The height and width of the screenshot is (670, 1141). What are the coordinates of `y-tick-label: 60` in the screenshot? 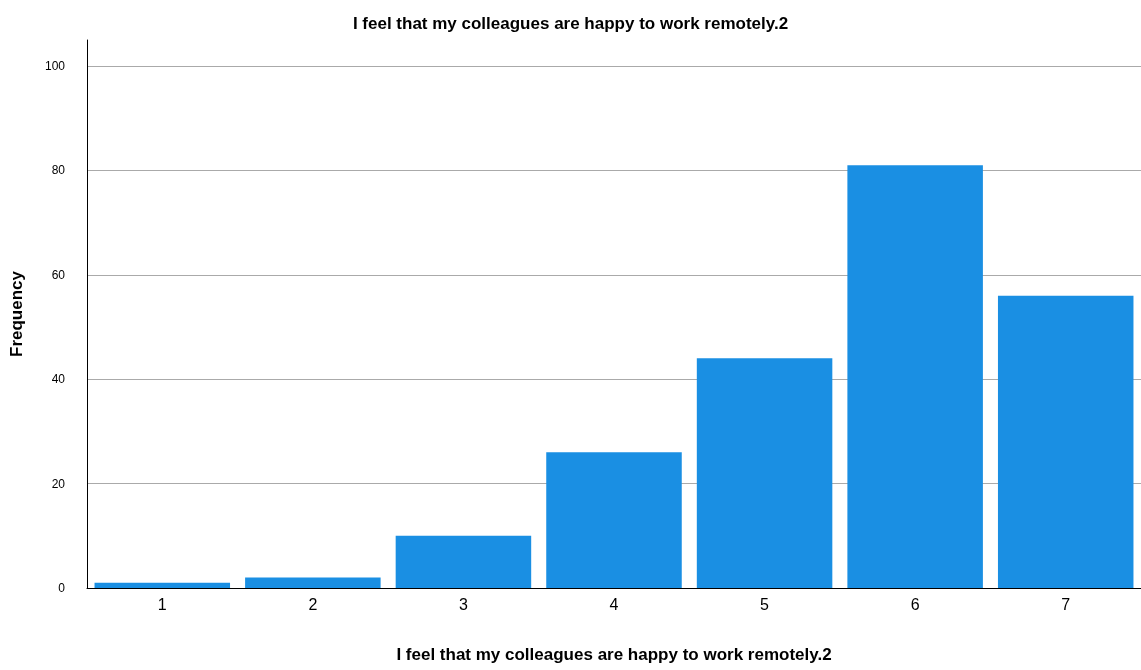 It's located at (58, 274).